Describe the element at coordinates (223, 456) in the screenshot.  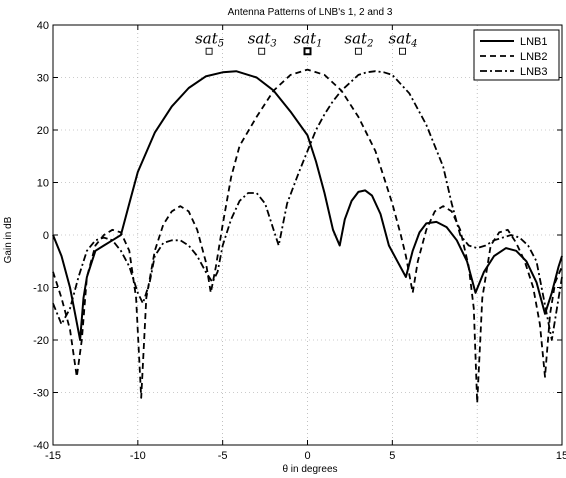
I see `x-tick-label: -5` at that location.